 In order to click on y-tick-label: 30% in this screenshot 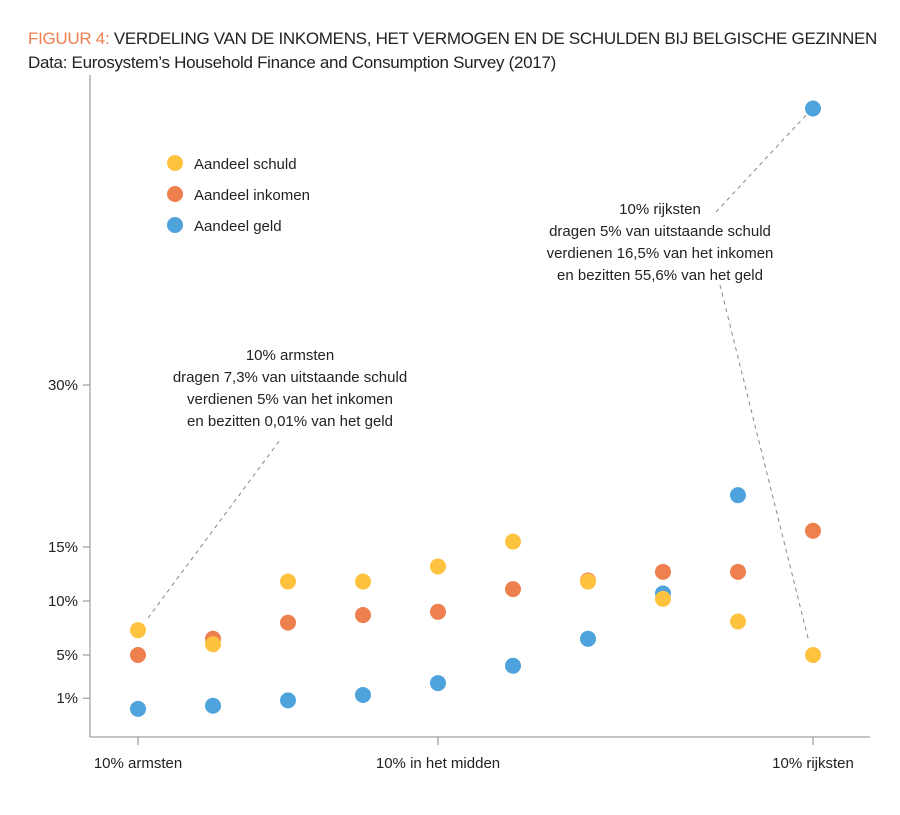, I will do `click(63, 385)`.